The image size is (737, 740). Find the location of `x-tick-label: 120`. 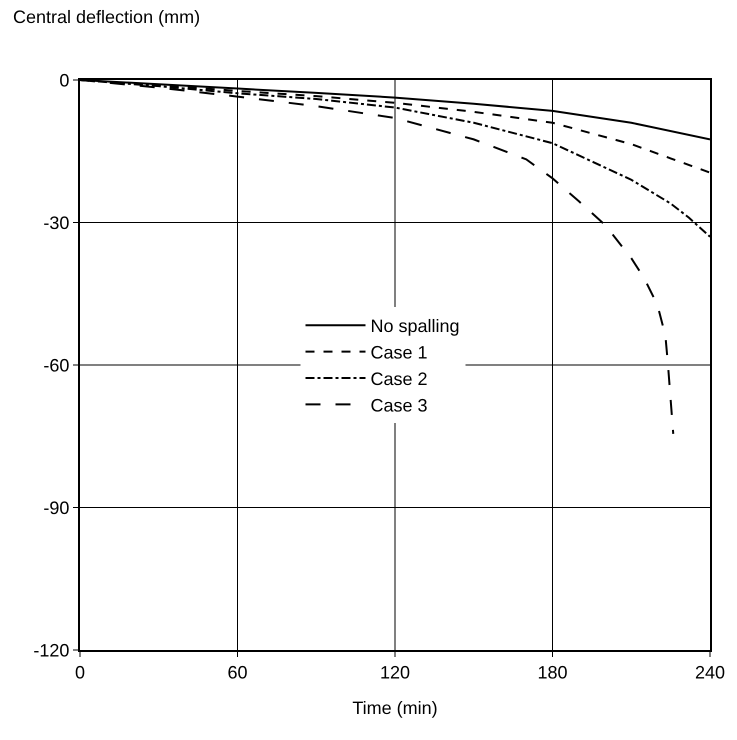

x-tick-label: 120 is located at coordinates (395, 672).